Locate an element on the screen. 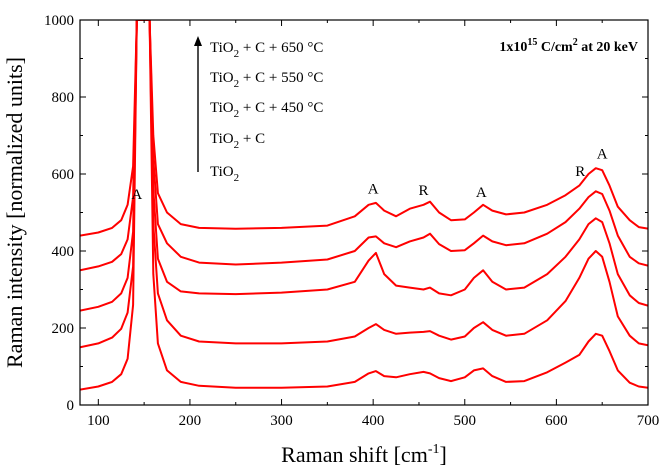 The height and width of the screenshot is (470, 662). x-tick-label: 200 is located at coordinates (190, 421).